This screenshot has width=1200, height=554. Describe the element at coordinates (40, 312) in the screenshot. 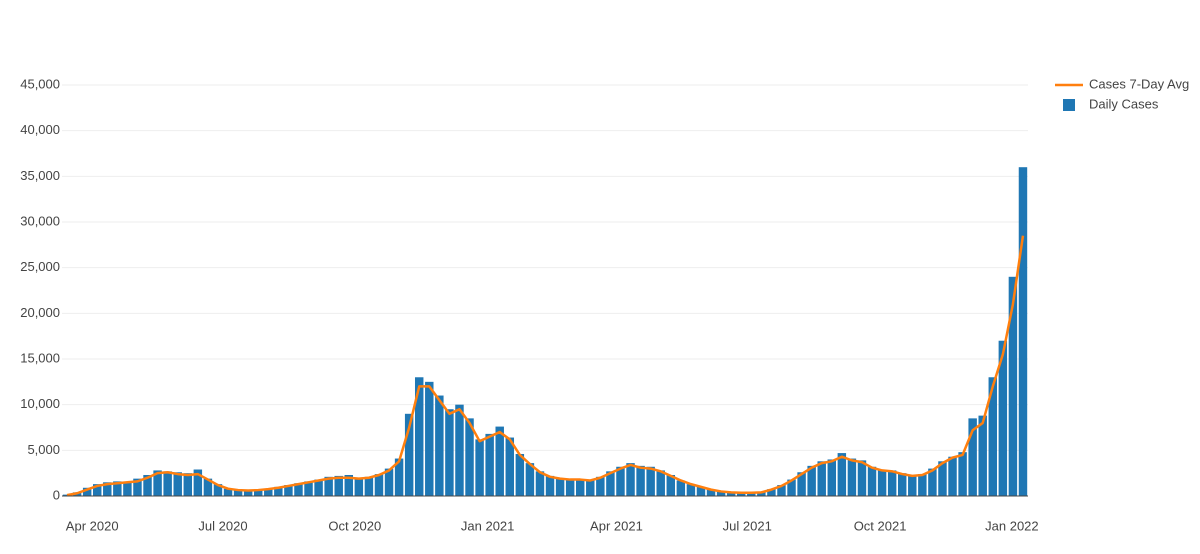

I see `y-tick-label: 20,000` at that location.